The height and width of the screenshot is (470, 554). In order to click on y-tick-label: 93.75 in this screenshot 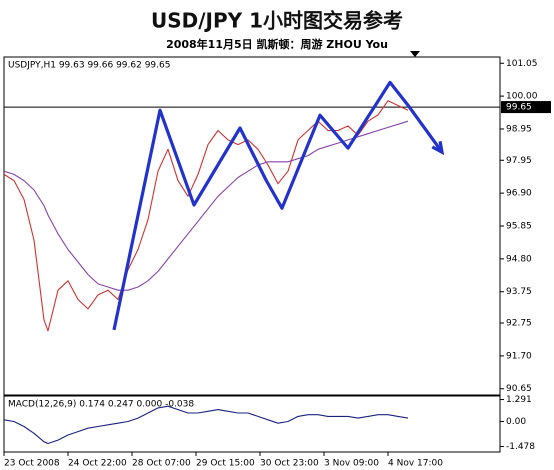, I will do `click(519, 292)`.